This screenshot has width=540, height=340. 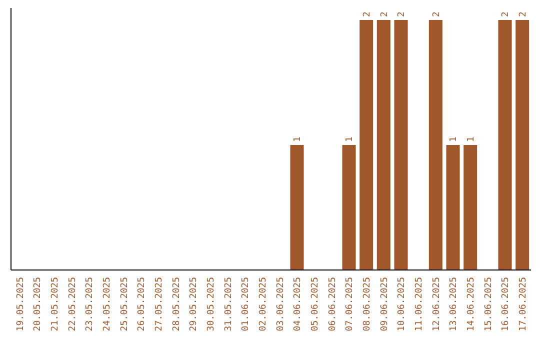 I want to click on x-tick-label: 26.05.2025, so click(x=142, y=304).